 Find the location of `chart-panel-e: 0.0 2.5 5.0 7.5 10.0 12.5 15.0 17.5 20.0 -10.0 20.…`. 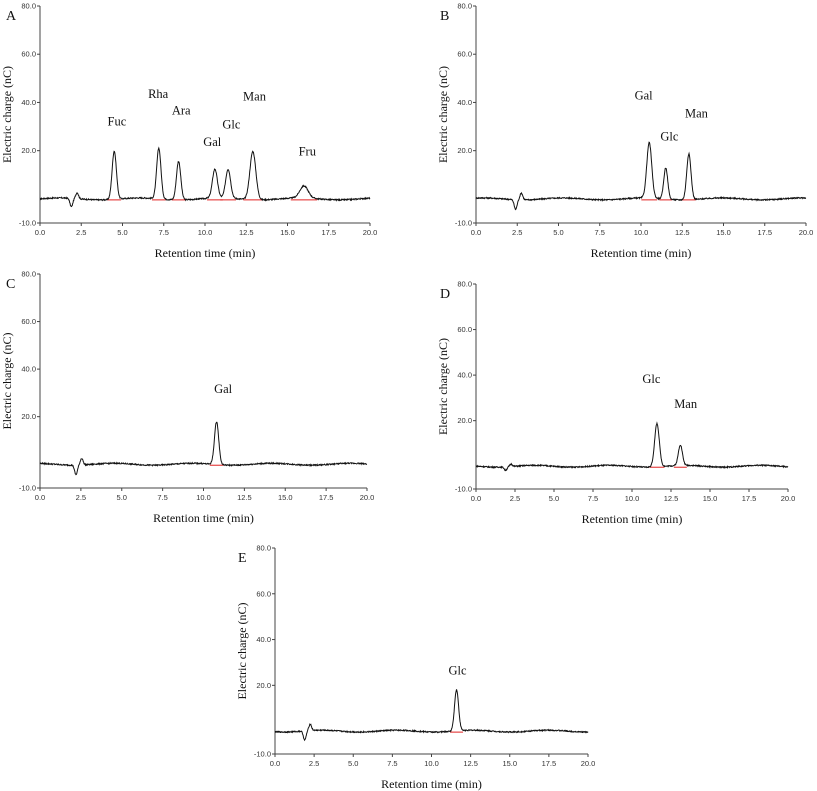

chart-panel-e: 0.0 2.5 5.0 7.5 10.0 12.5 15.0 17.5 20.0 -10.0 20.… is located at coordinates (415, 667).